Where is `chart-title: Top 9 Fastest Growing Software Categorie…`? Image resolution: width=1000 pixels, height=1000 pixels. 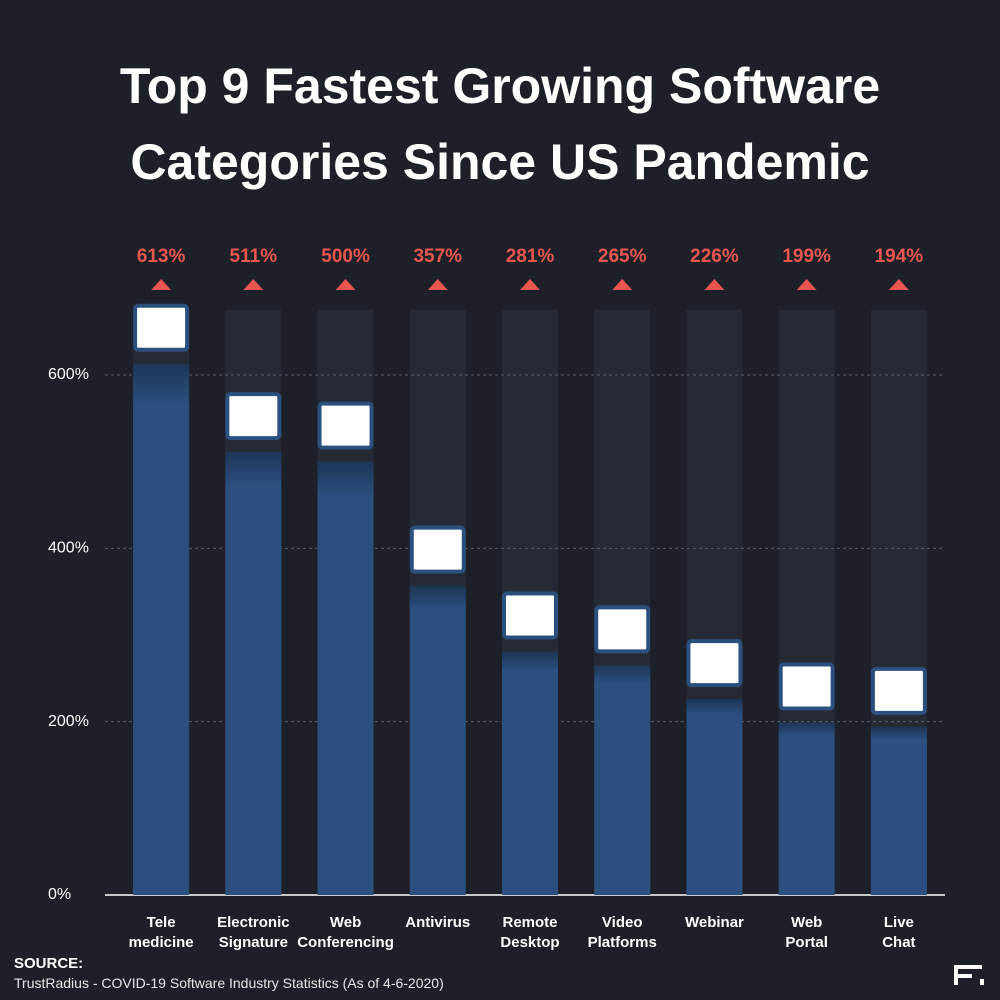
chart-title: Top 9 Fastest Growing Software Categorie… is located at coordinates (500, 124).